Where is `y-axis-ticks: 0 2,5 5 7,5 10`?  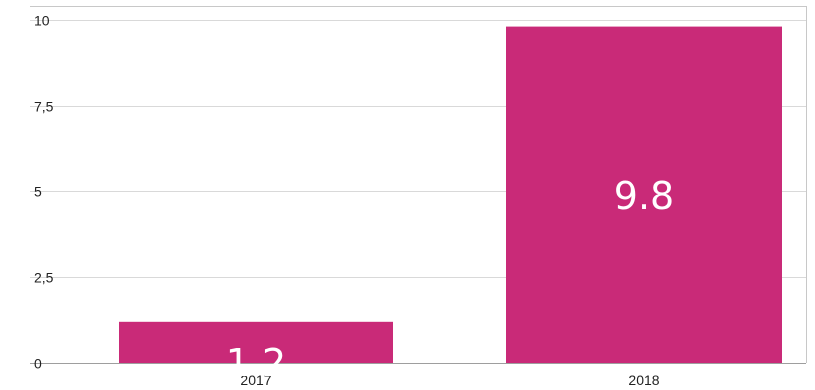
y-axis-ticks: 0 2,5 5 7,5 10 is located at coordinates (44, 192).